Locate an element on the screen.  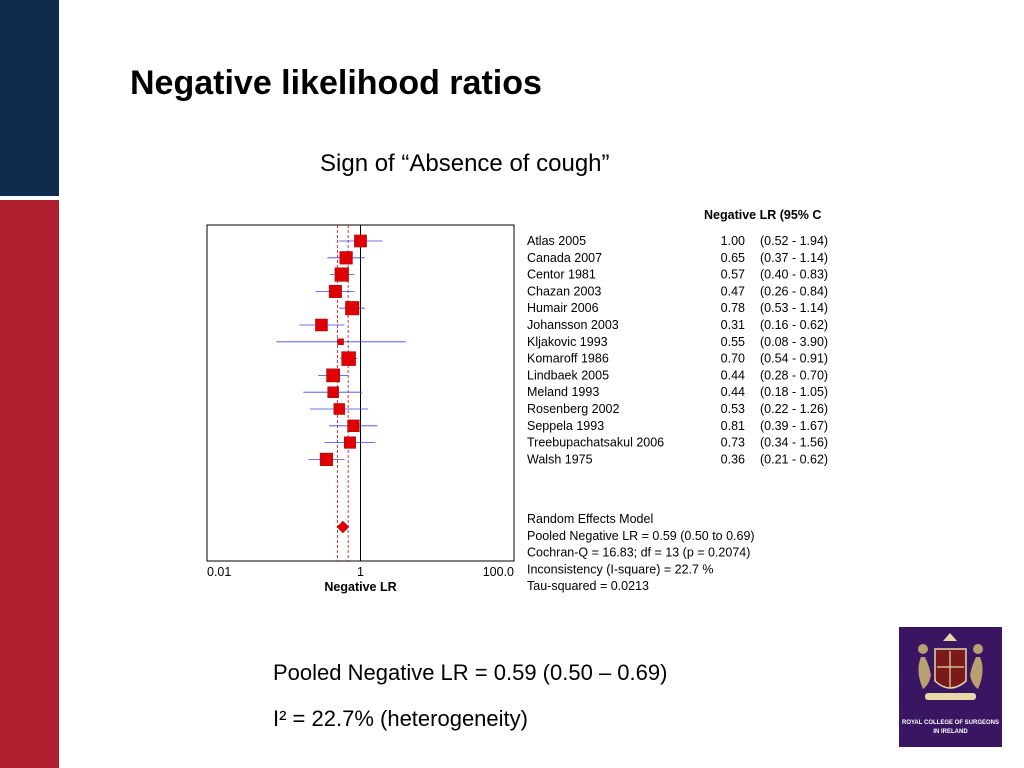
study-ci-value: (0.52 - 1.94) is located at coordinates (794, 241).